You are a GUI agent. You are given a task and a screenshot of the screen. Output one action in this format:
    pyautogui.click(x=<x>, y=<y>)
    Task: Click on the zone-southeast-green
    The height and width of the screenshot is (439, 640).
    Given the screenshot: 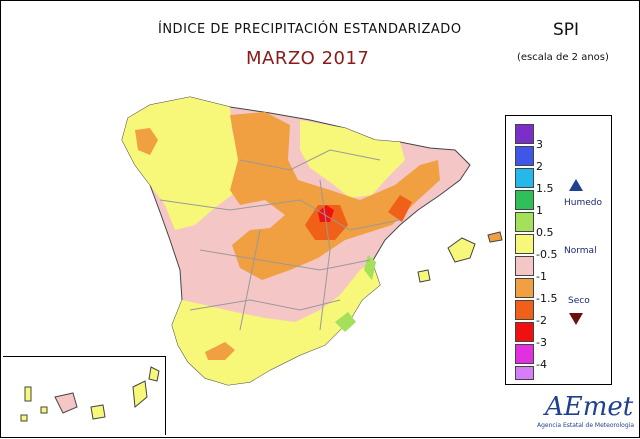 What is the action you would take?
    pyautogui.click(x=345, y=322)
    